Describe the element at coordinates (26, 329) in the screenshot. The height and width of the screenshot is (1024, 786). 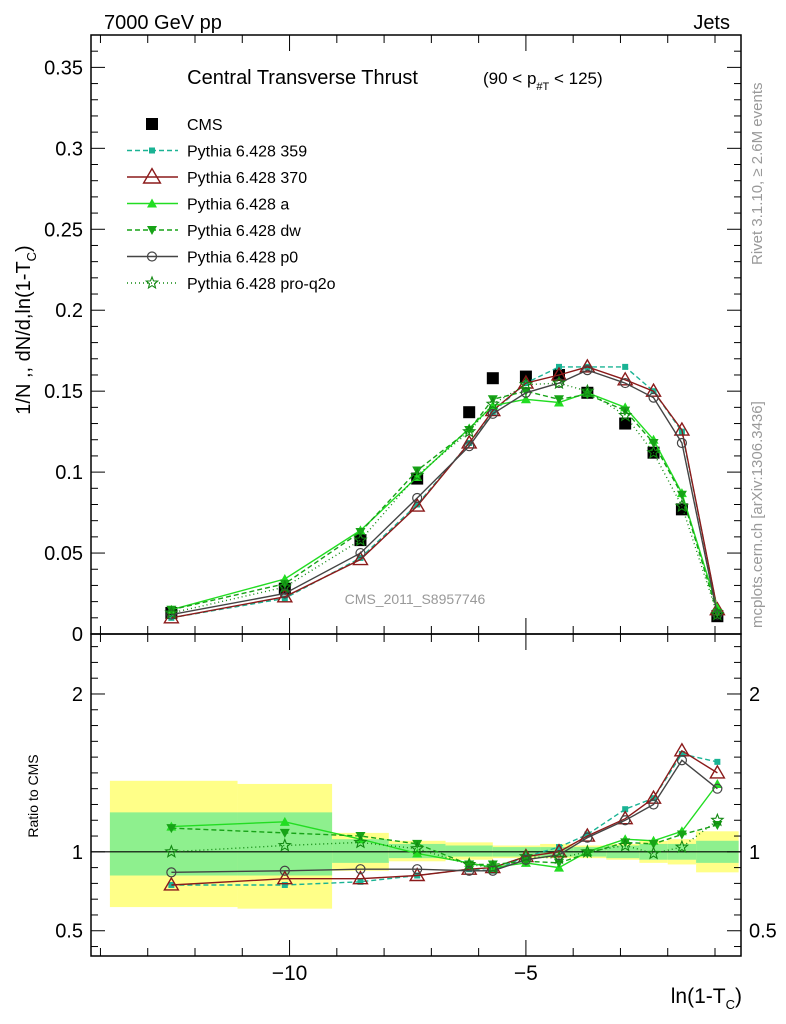
I see `y-axis-label: 1/N ,, dN/d,ln(1-TC)` at that location.